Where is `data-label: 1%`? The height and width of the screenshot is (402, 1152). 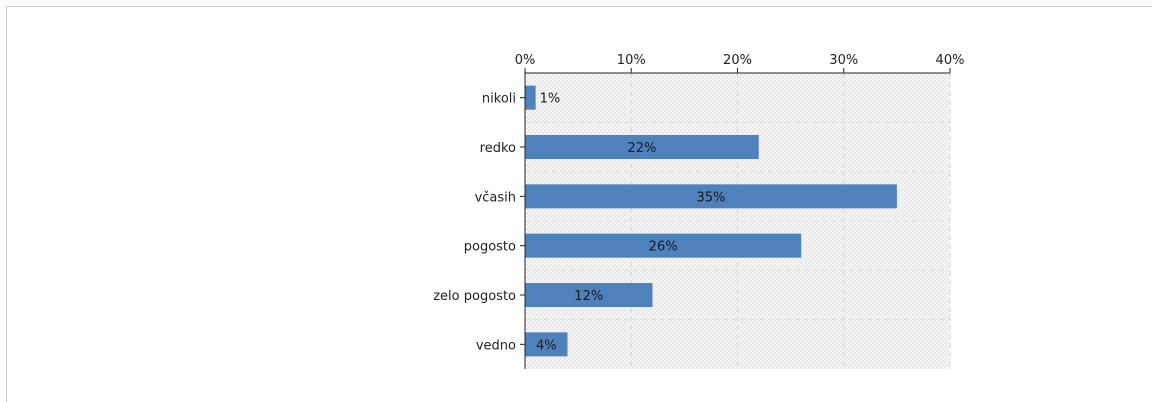
data-label: 1% is located at coordinates (550, 99).